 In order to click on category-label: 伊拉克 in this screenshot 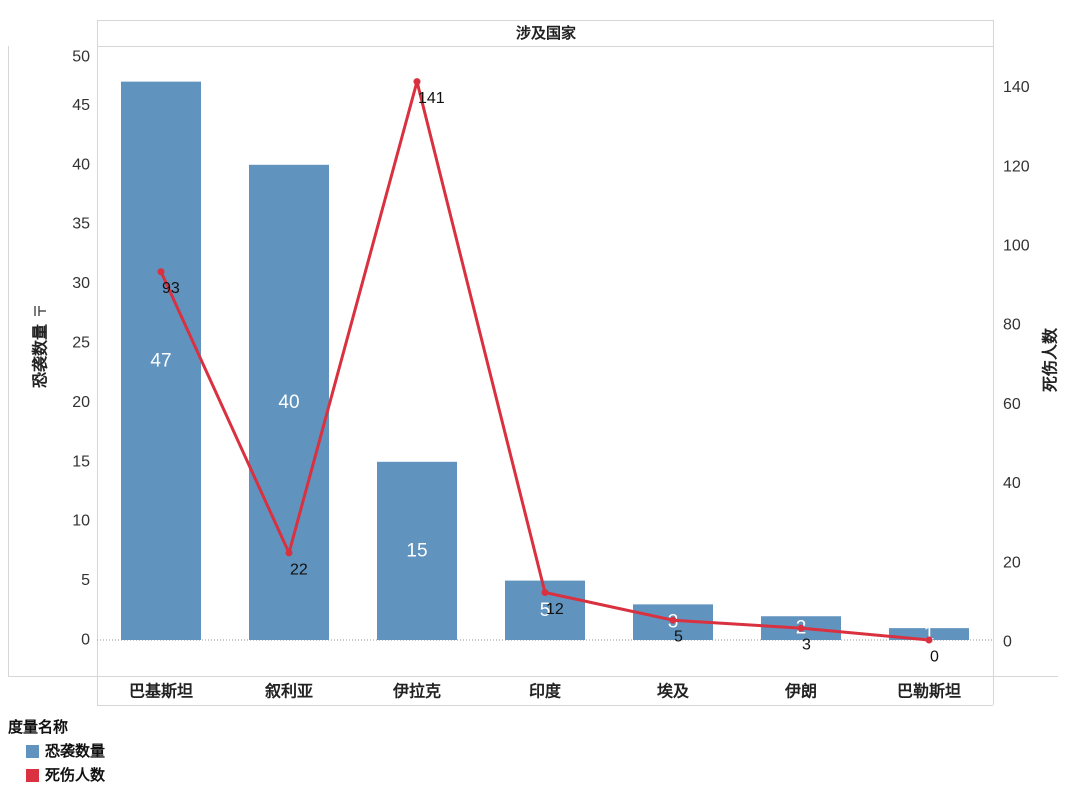, I will do `click(416, 691)`.